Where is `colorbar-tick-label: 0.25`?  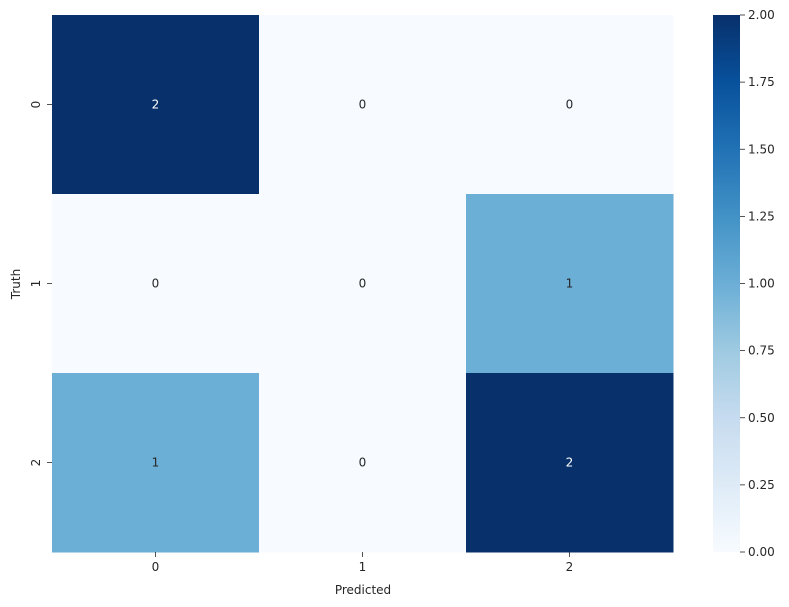
colorbar-tick-label: 0.25 is located at coordinates (761, 485).